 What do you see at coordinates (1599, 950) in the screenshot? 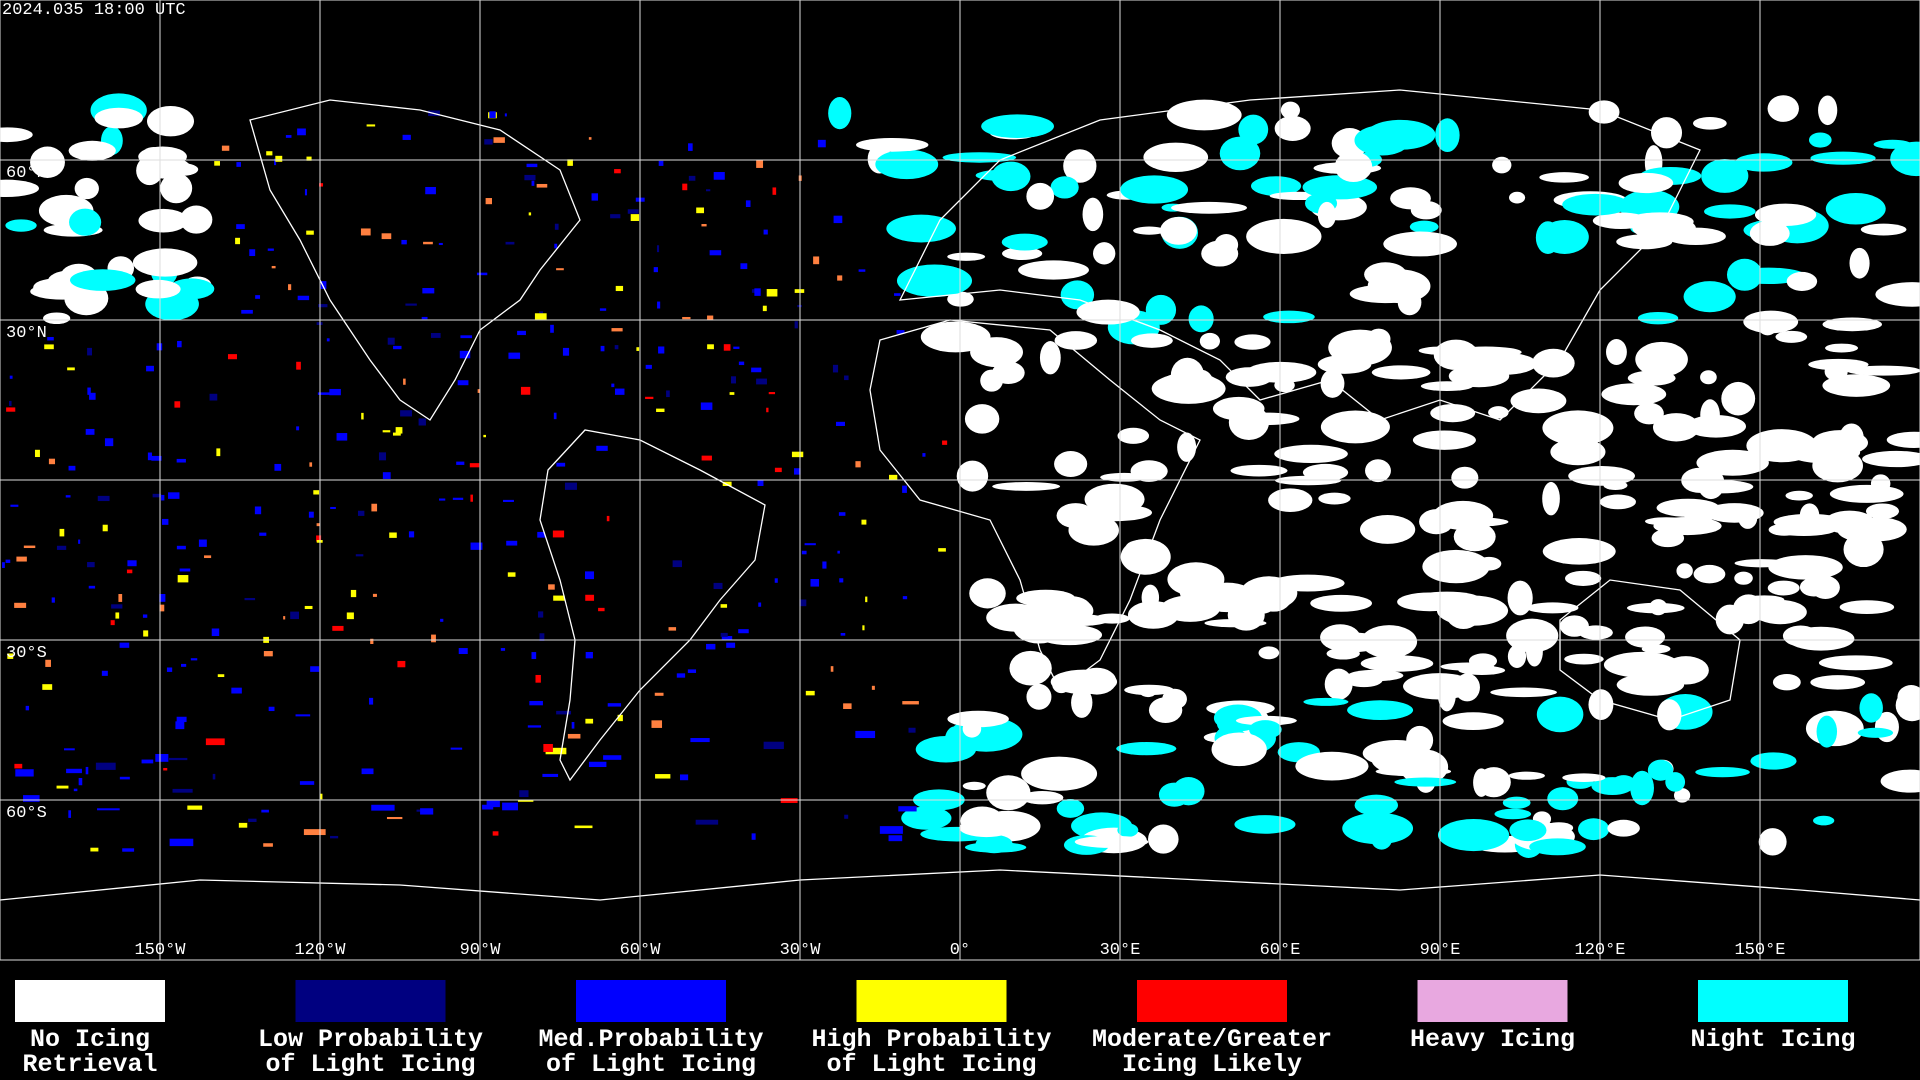
I see `longitude-label: 120°E` at bounding box center [1599, 950].